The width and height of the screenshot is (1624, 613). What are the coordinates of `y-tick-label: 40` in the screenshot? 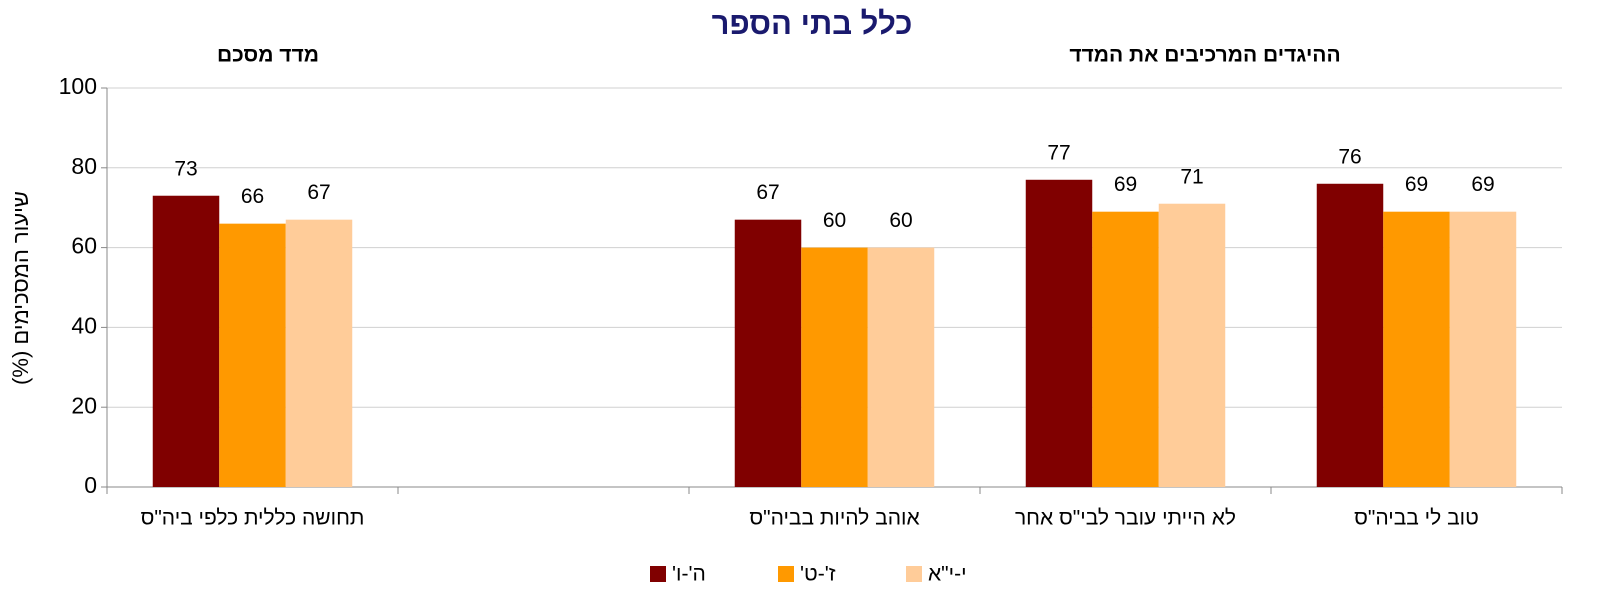 It's located at (84, 325).